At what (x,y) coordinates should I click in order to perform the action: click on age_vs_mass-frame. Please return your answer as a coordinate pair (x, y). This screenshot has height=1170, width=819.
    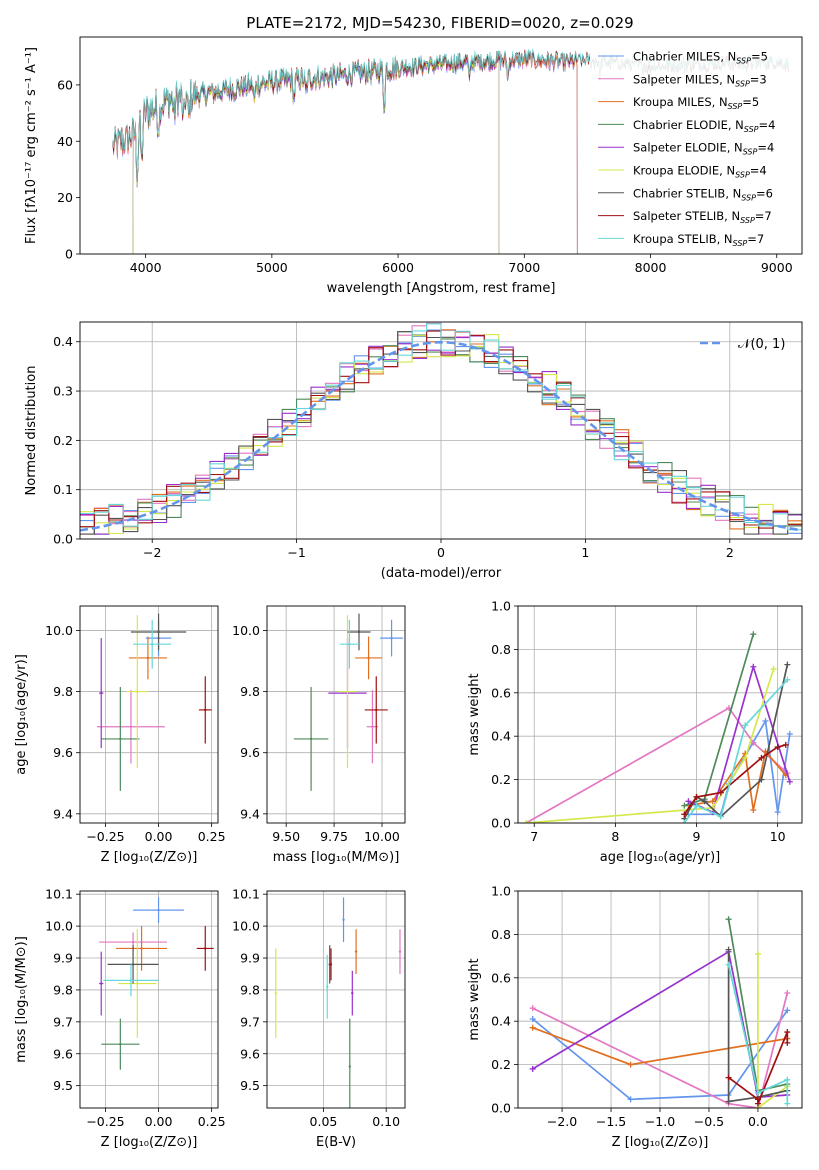
    Looking at the image, I should click on (336, 714).